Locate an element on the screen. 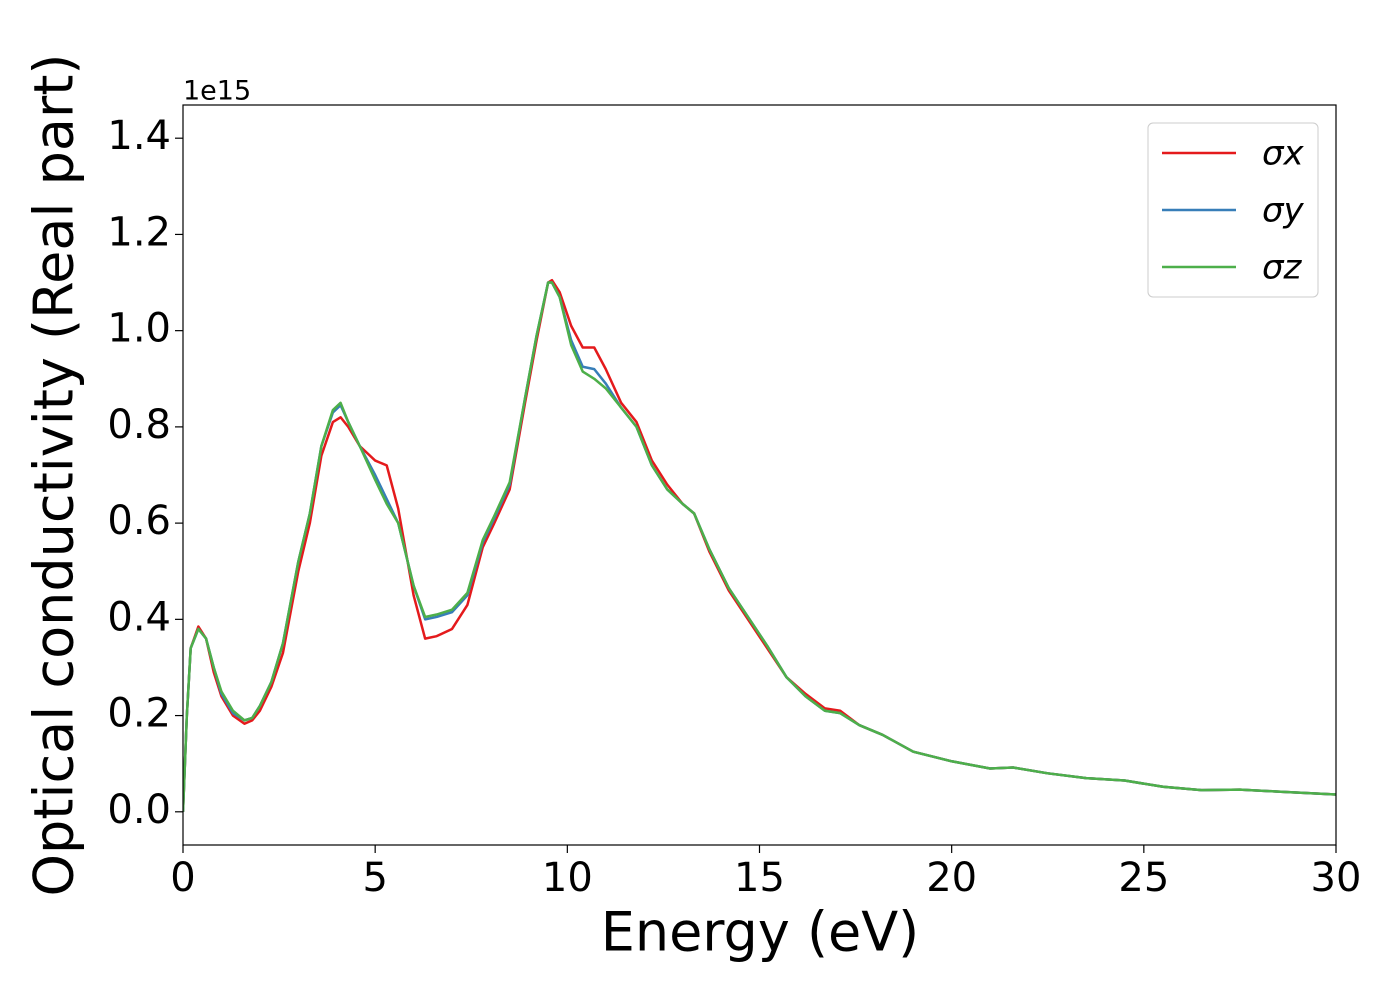 This screenshot has height=1000, width=1400. y-tick-label: 0.4 is located at coordinates (139, 617).